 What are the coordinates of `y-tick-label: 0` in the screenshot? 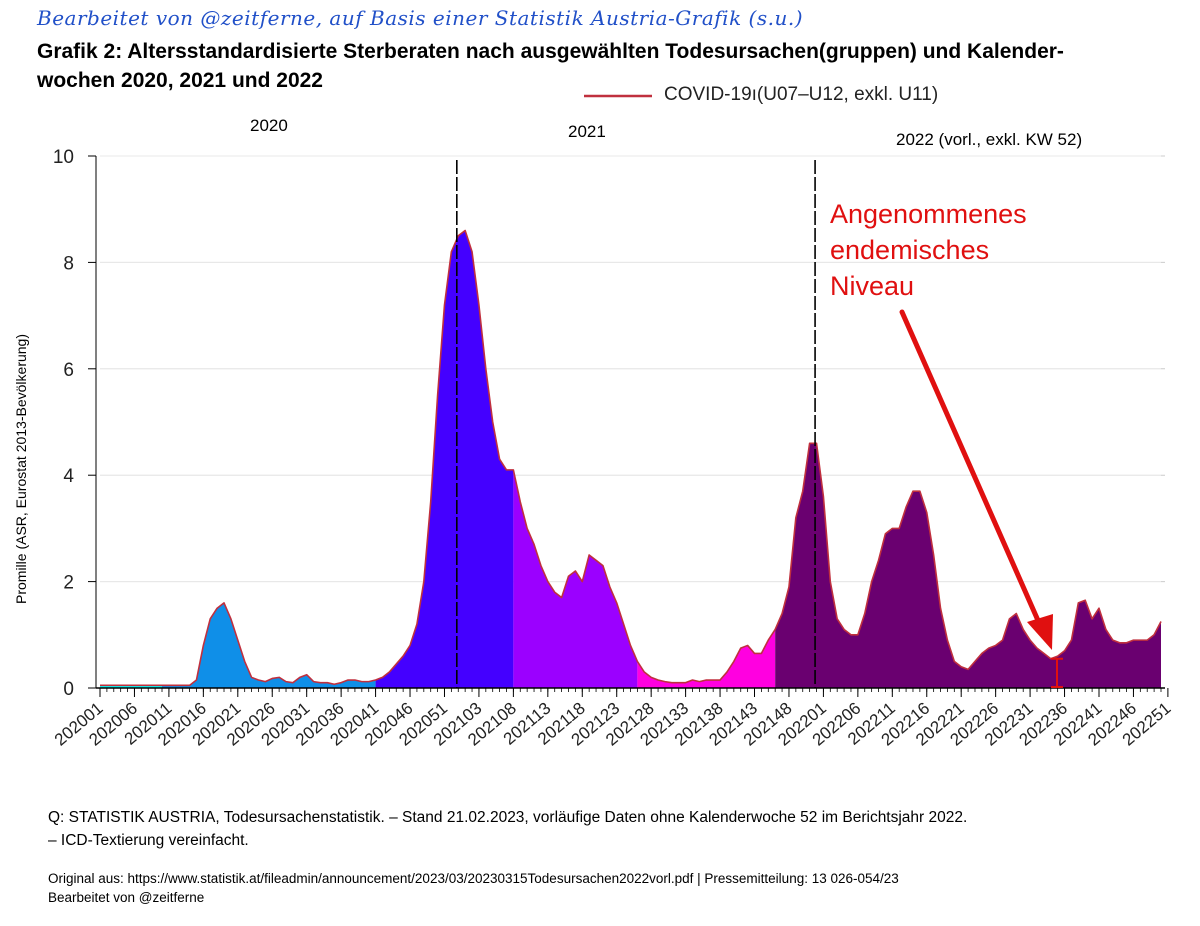 It's located at (68, 689).